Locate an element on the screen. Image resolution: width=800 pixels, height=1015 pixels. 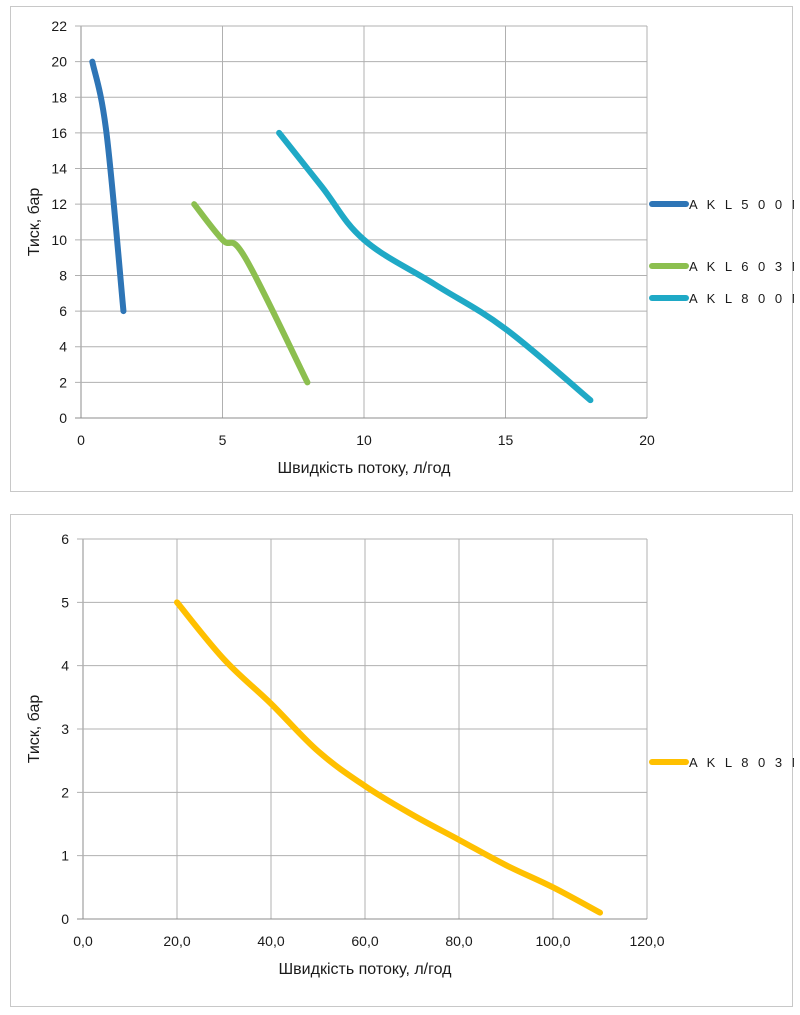
chart-1-y-tick-label: 16 is located at coordinates (59, 133).